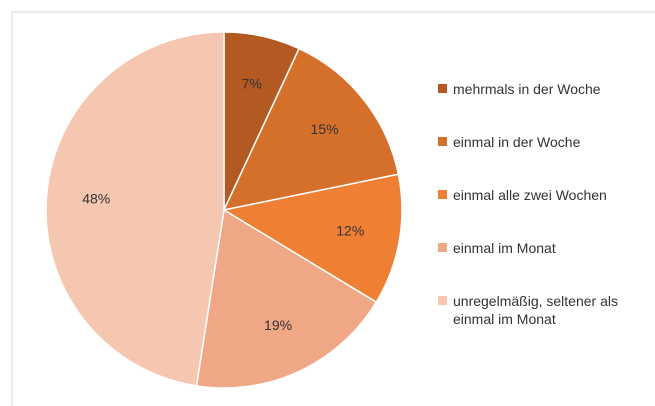 The image size is (655, 406). Describe the element at coordinates (504, 248) in the screenshot. I see `legend-label: einmal im Monat` at that location.